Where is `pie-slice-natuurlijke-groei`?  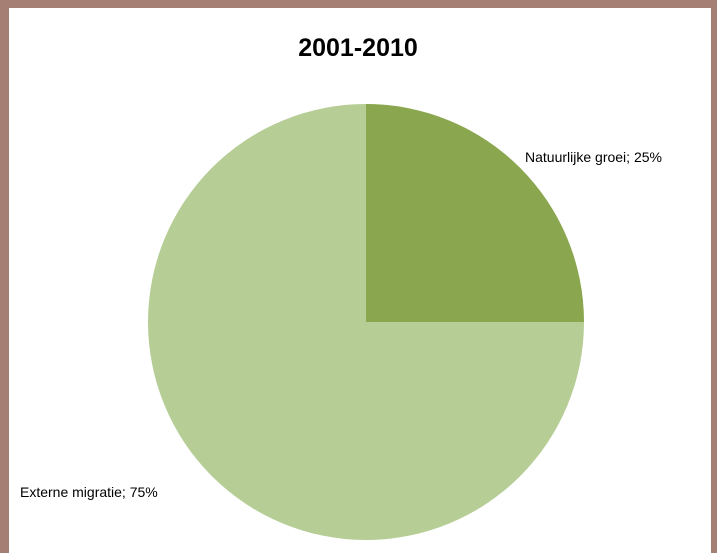 pie-slice-natuurlijke-groei is located at coordinates (475, 213).